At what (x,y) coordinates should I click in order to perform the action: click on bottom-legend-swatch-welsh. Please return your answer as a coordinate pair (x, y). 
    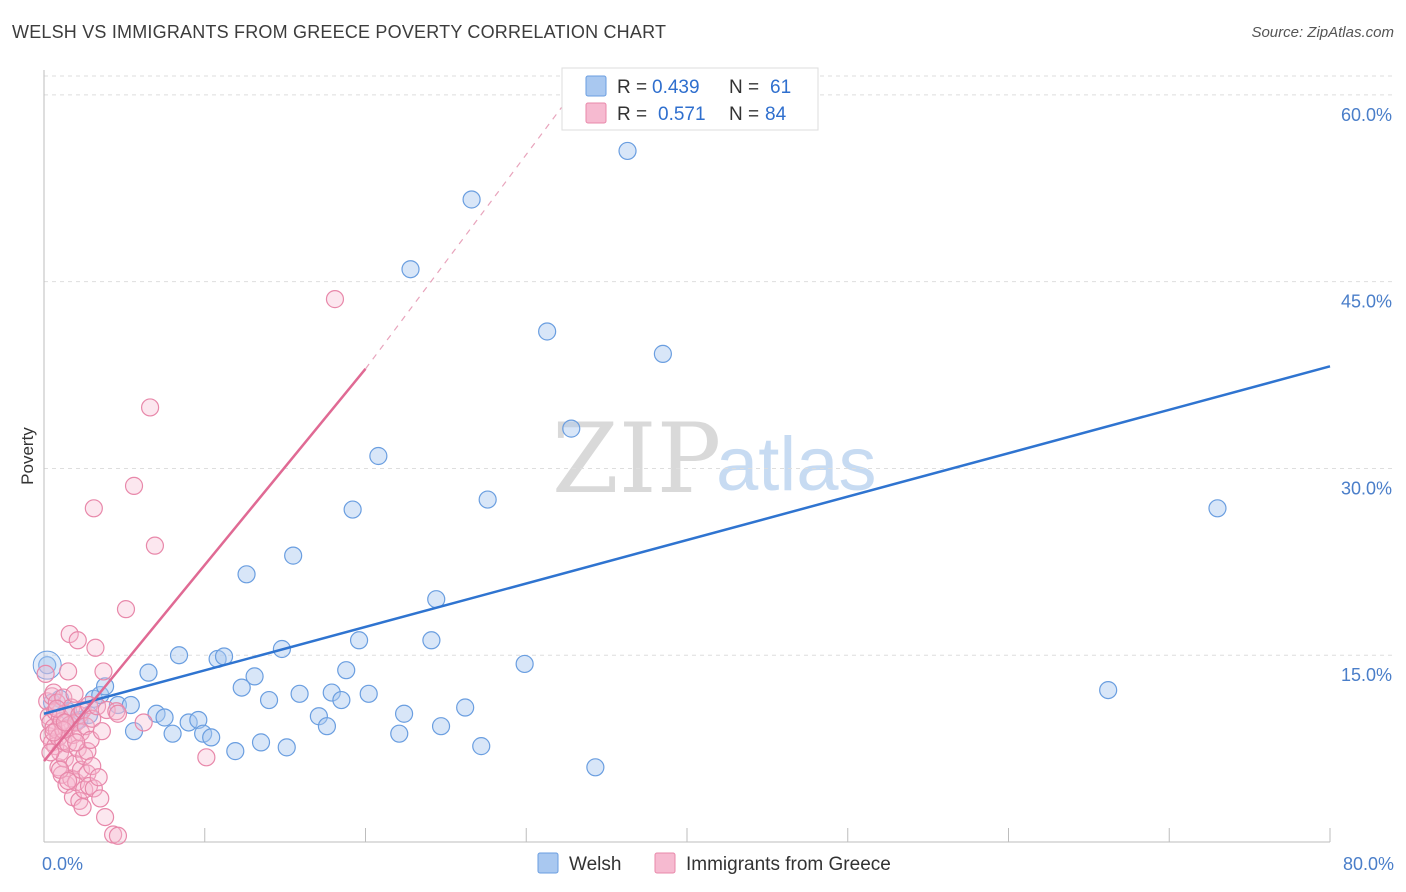
    Looking at the image, I should click on (548, 863).